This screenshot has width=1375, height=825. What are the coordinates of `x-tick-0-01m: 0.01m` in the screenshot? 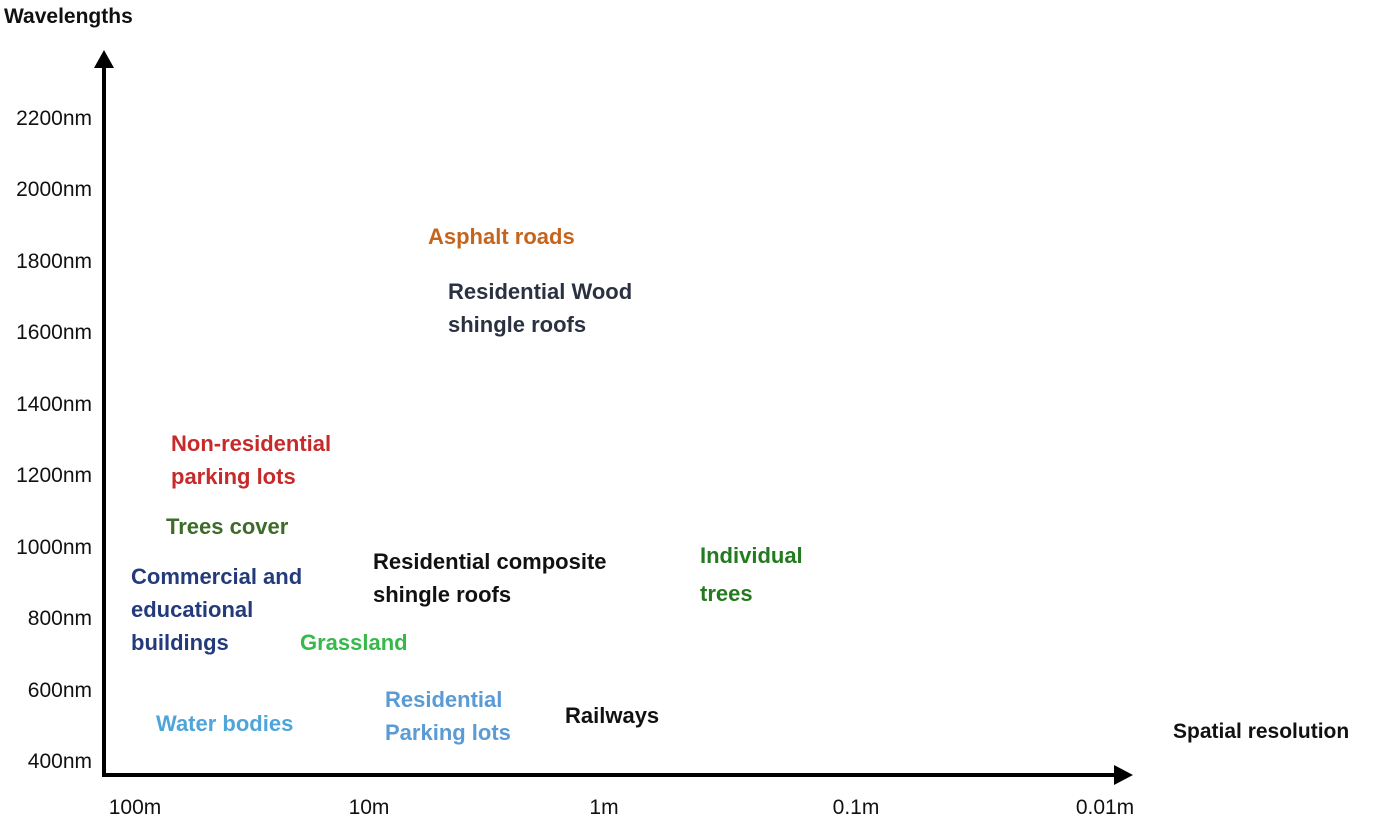 It's located at (1105, 807).